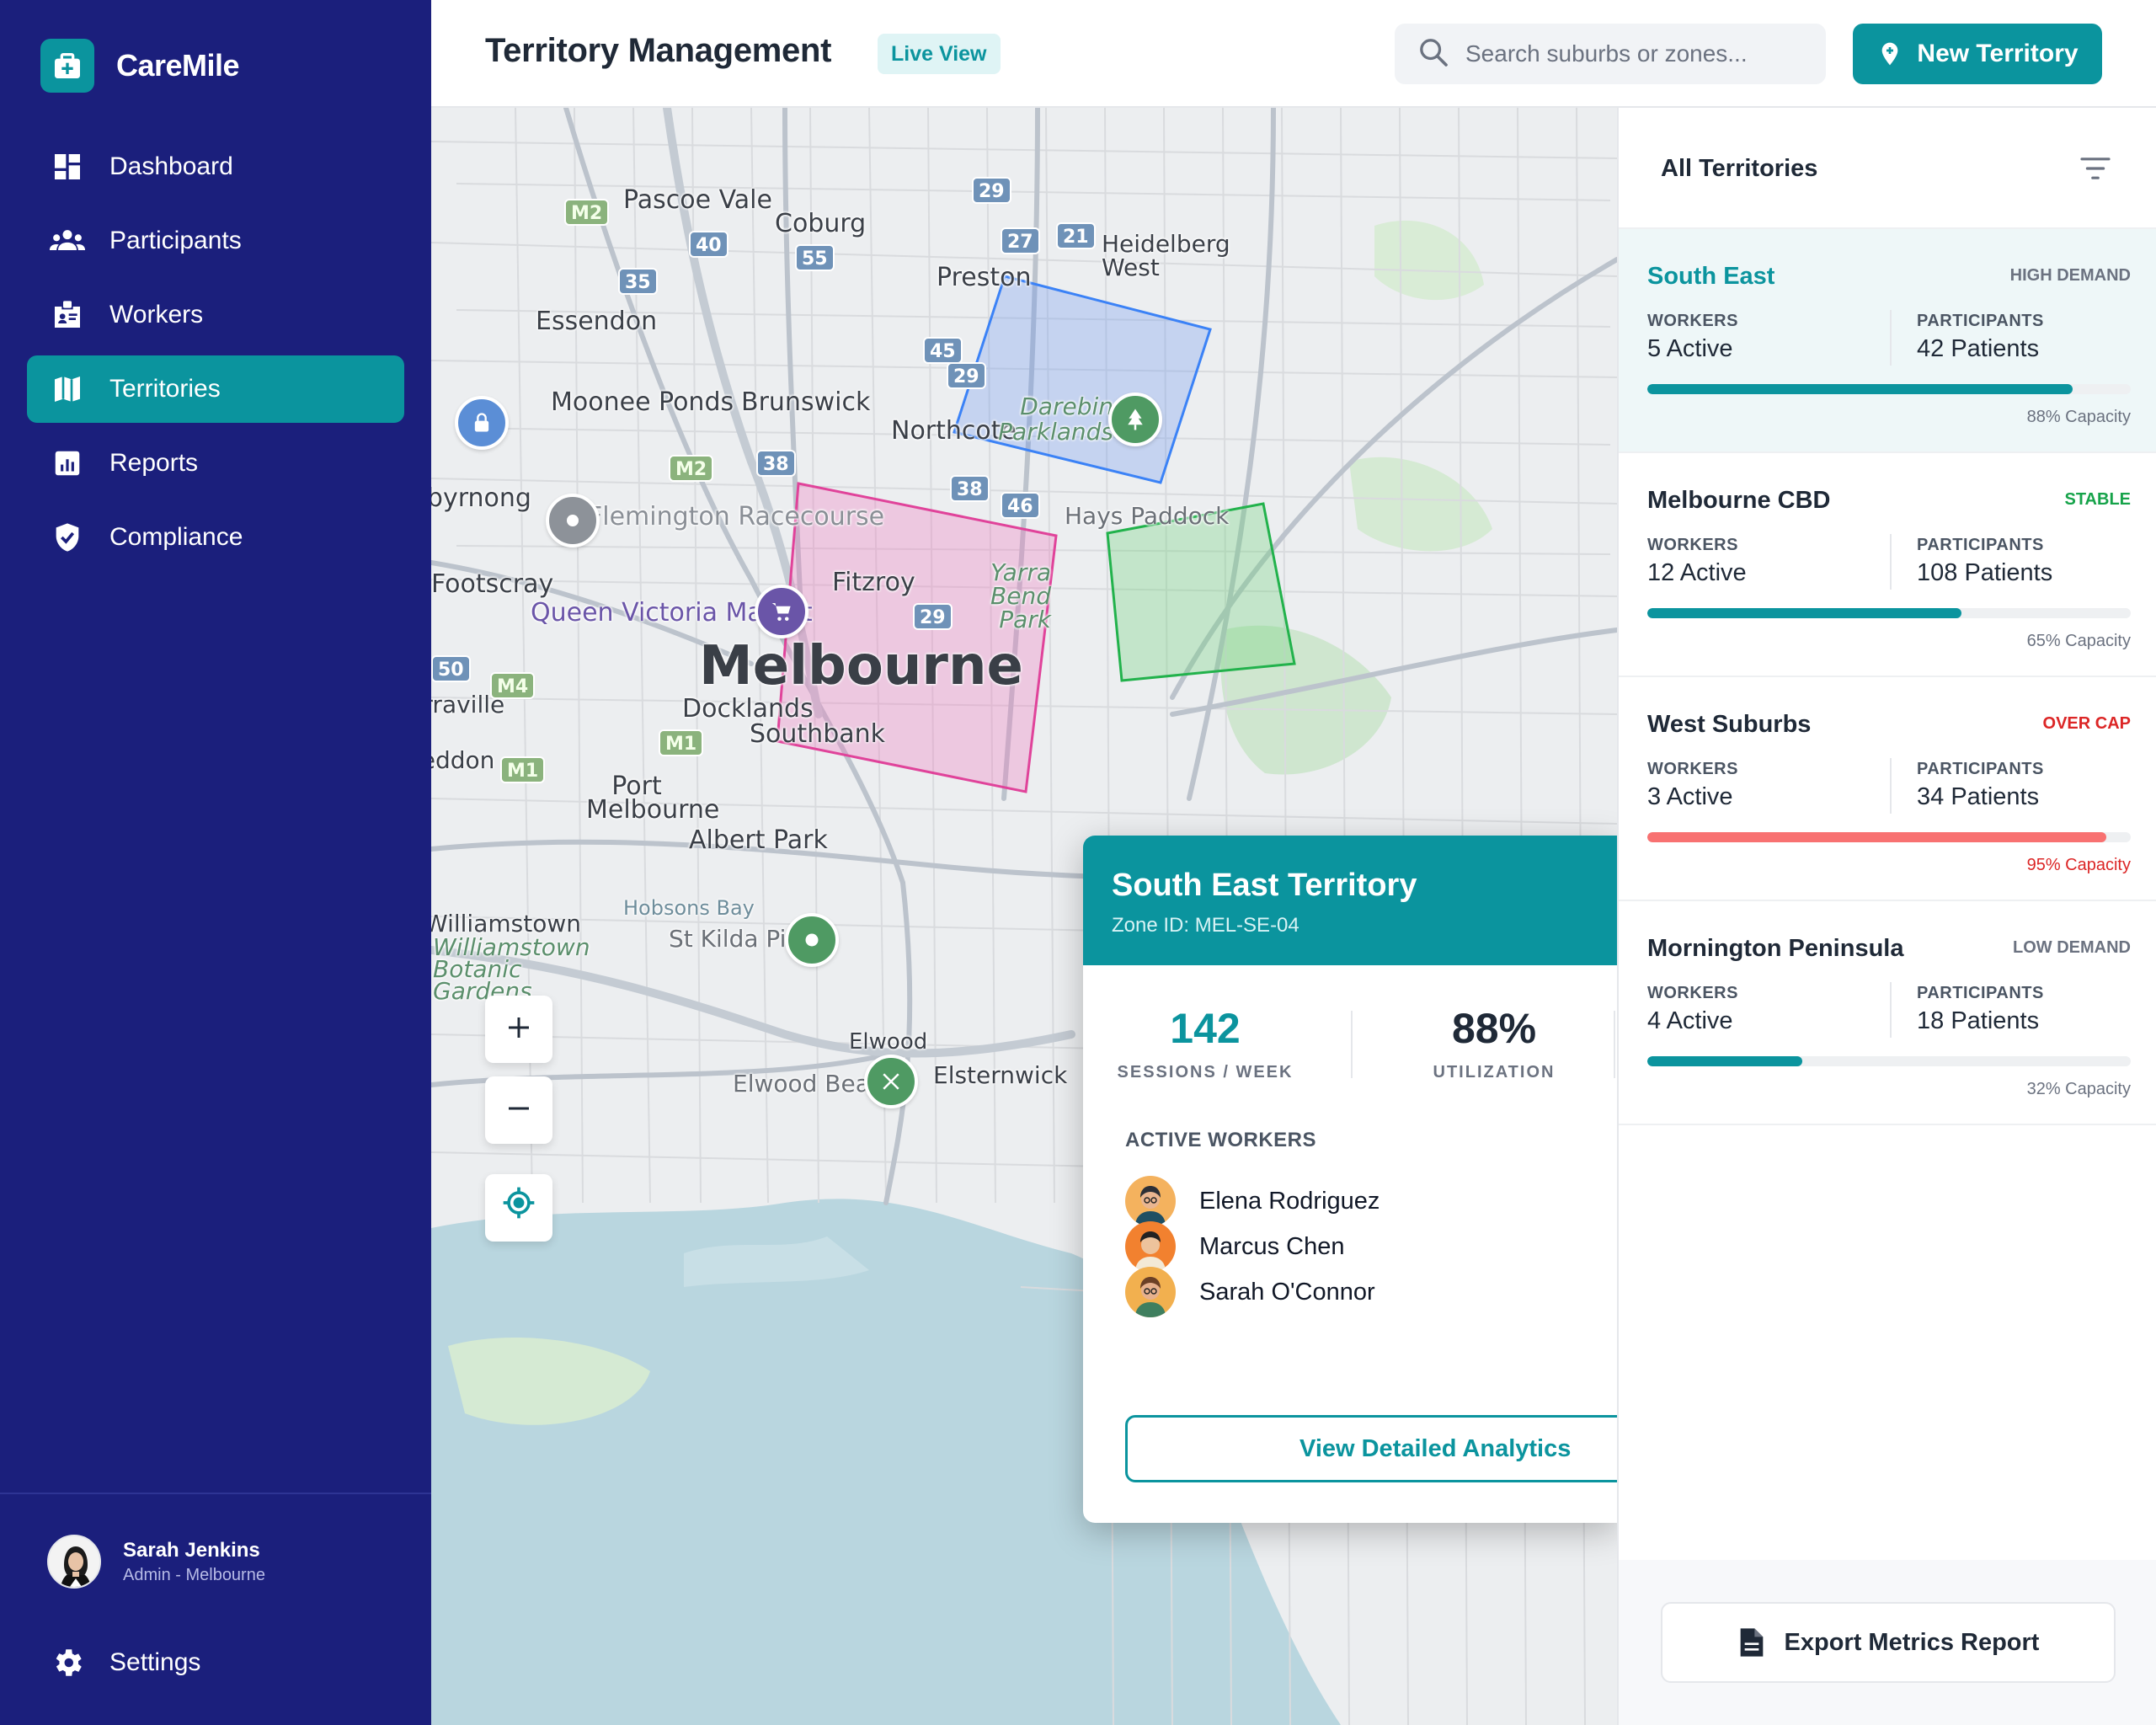  I want to click on participants-count: 18 Patients, so click(1979, 1020).